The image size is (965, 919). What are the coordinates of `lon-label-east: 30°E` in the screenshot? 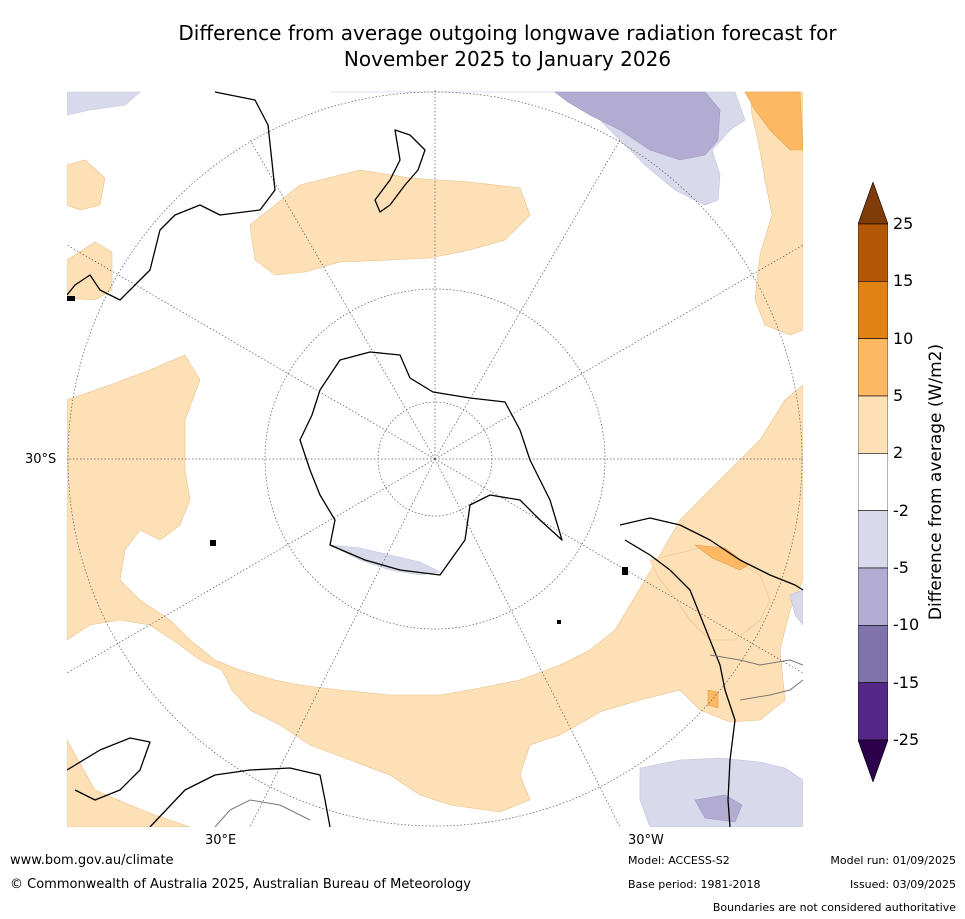 It's located at (221, 840).